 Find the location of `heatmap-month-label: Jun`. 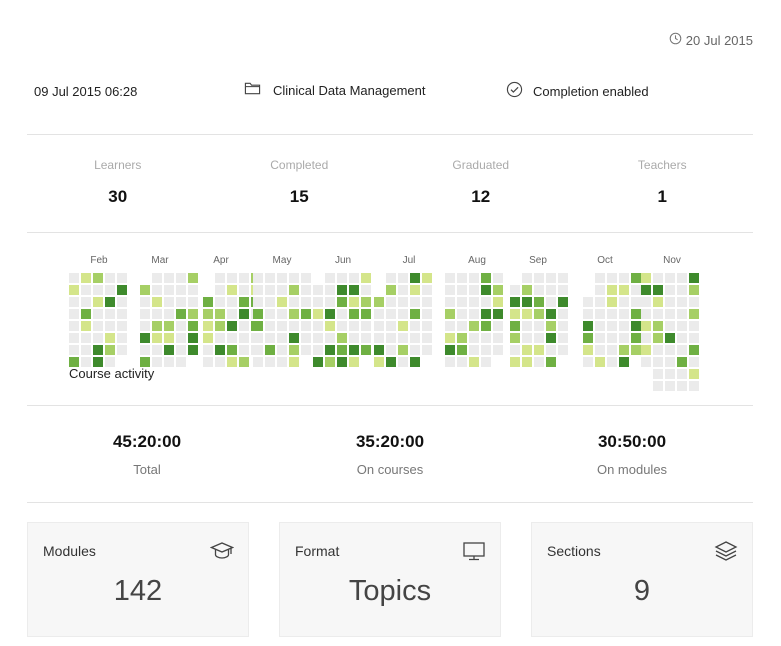

heatmap-month-label: Jun is located at coordinates (343, 260).